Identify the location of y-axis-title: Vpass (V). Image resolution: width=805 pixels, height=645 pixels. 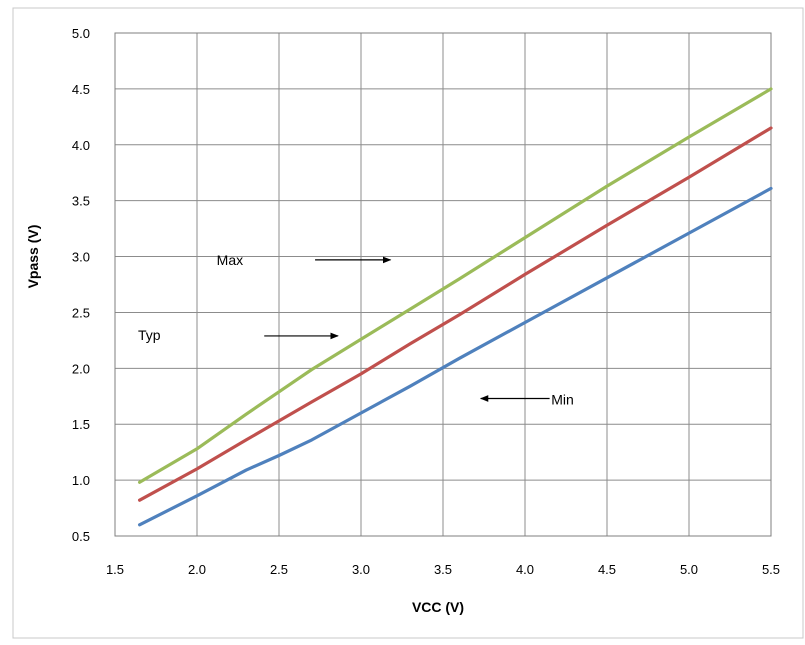
(33, 257).